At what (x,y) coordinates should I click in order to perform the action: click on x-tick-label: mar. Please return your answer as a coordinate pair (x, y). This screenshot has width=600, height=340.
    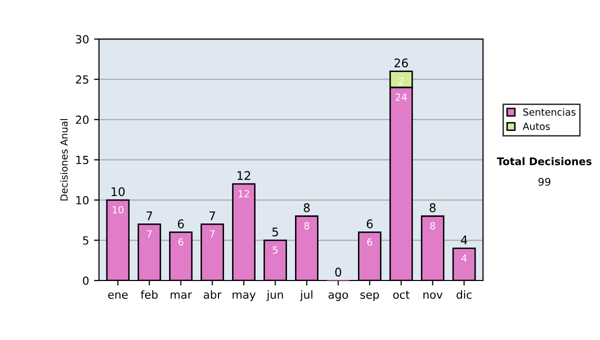
    Looking at the image, I should click on (181, 295).